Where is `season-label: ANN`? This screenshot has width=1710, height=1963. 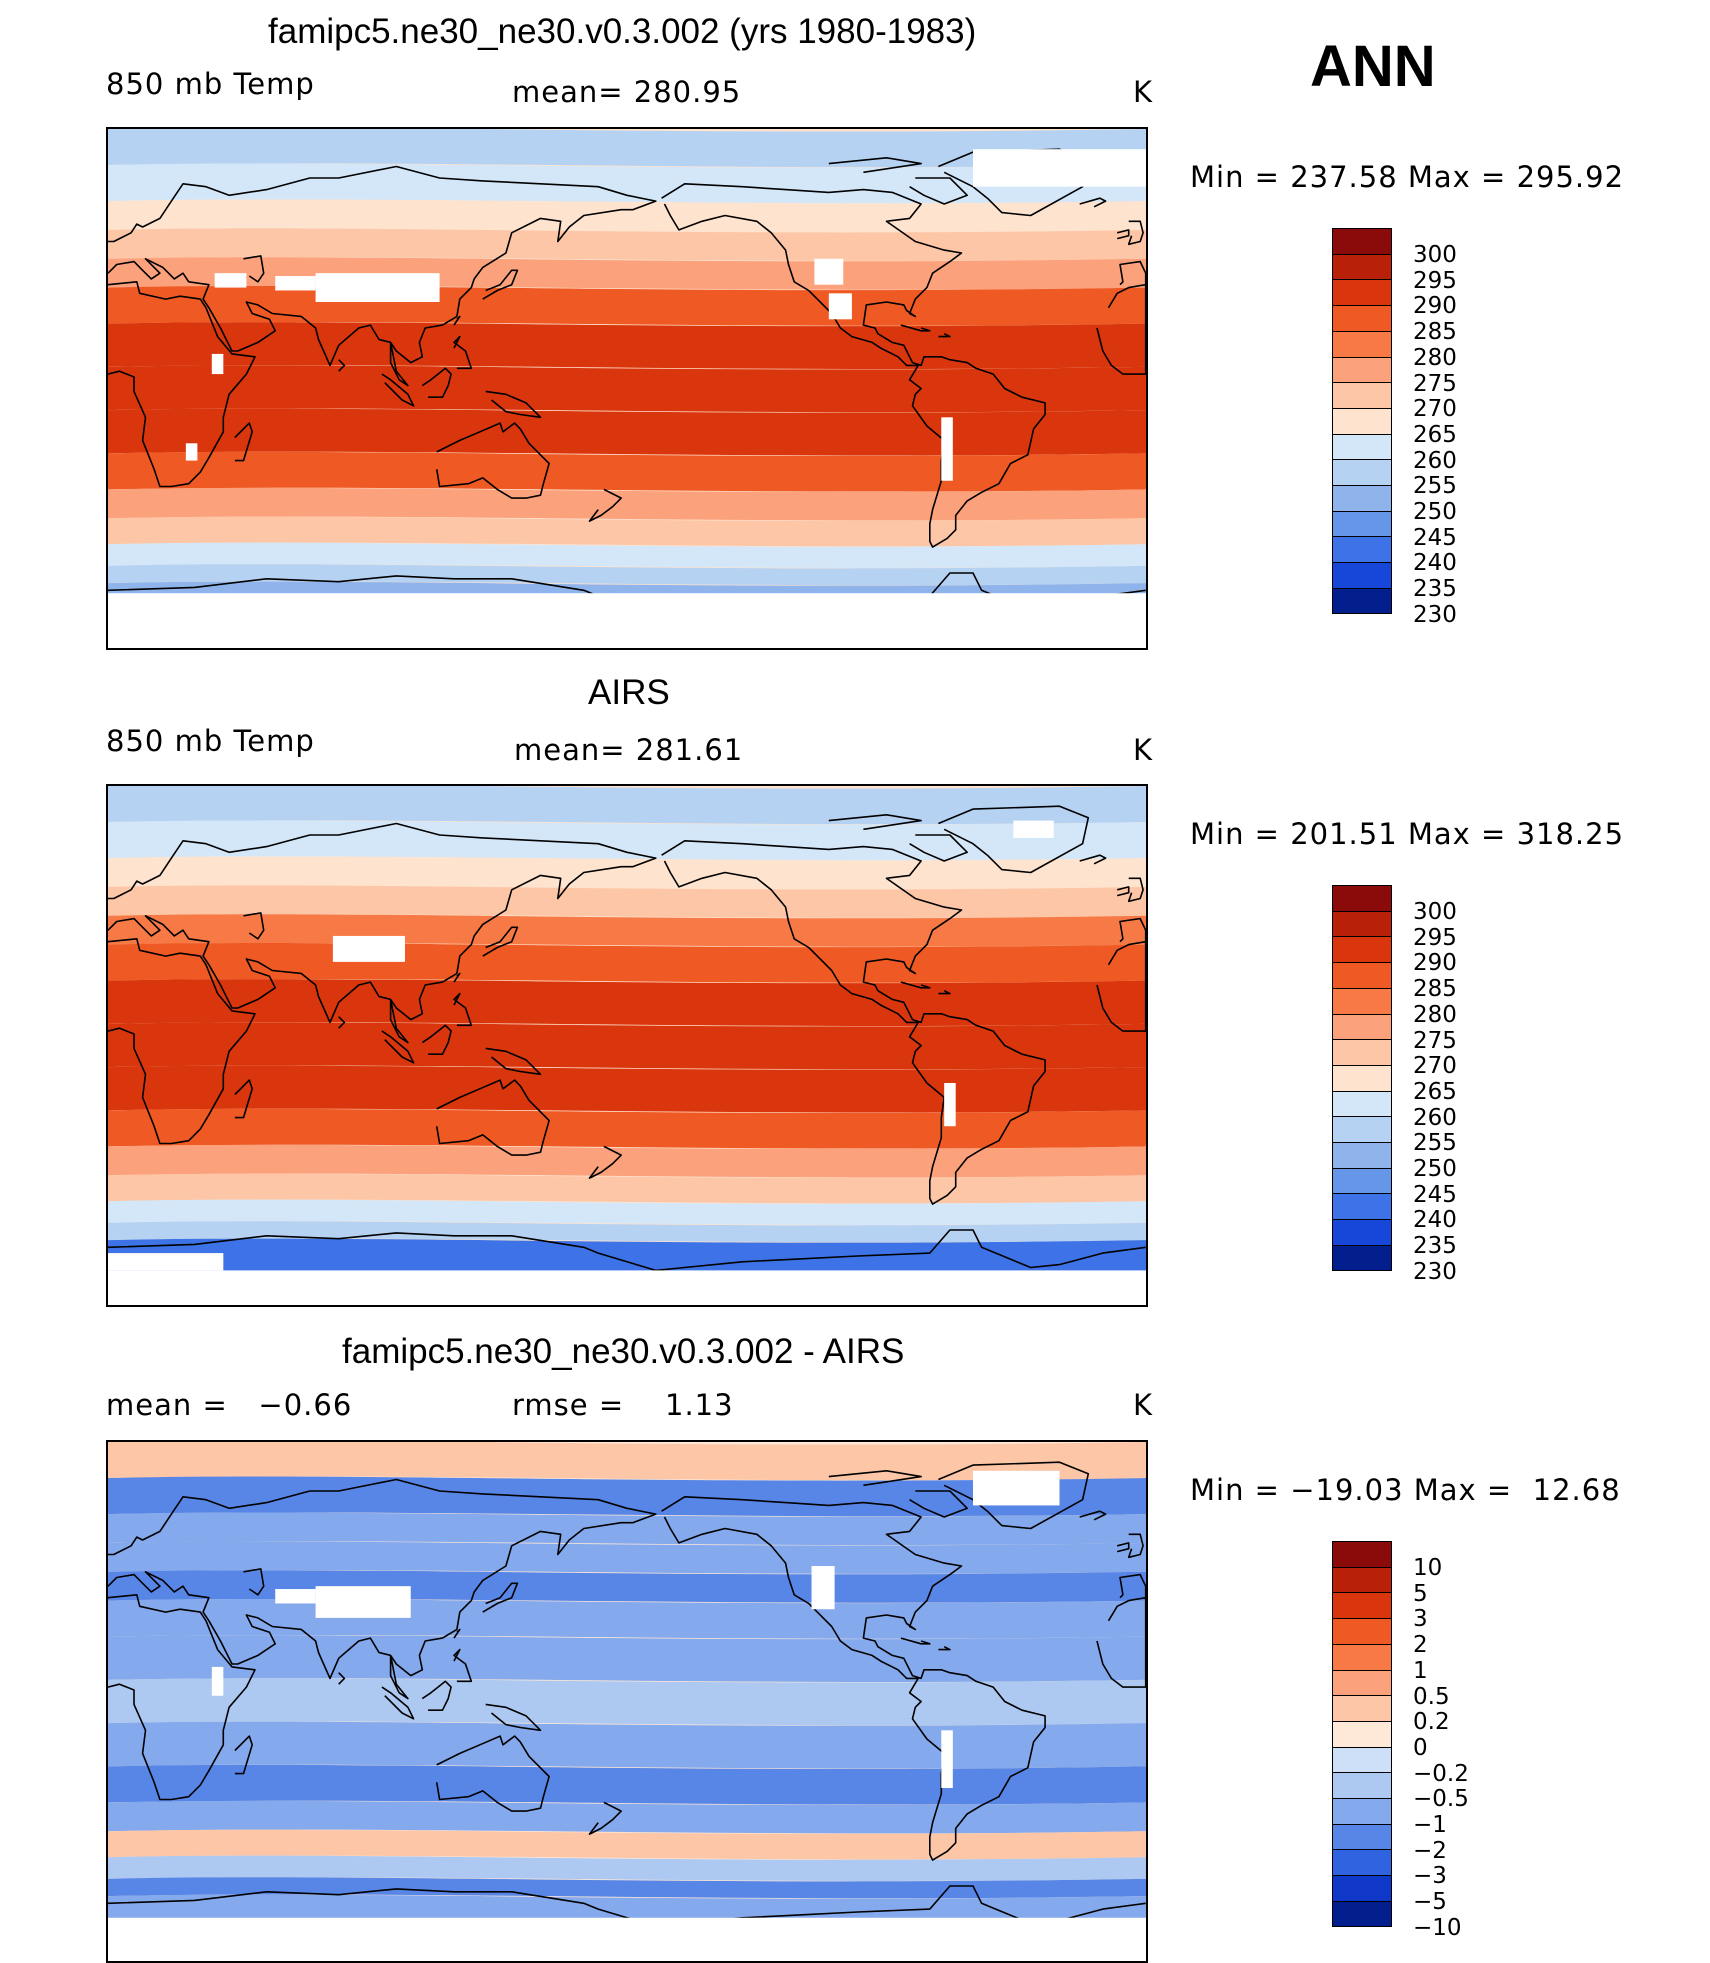 season-label: ANN is located at coordinates (1373, 66).